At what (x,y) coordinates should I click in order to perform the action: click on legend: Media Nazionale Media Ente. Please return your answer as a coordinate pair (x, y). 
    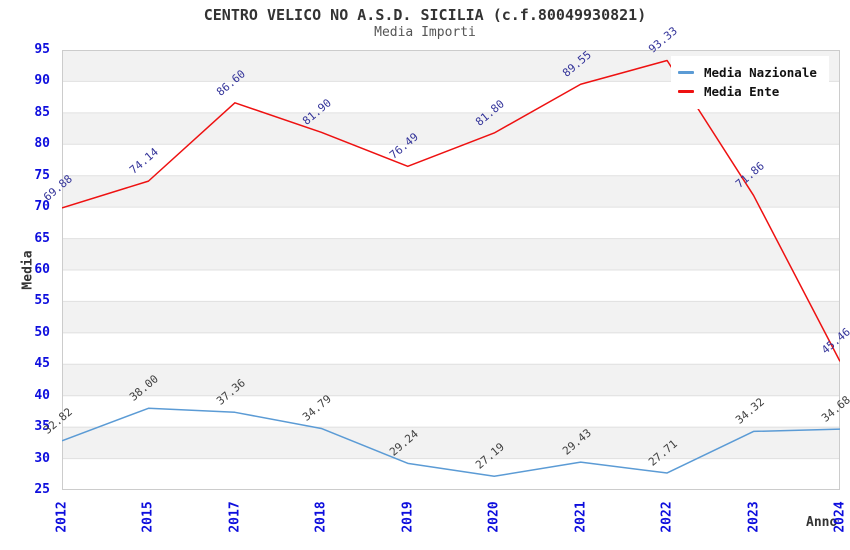
    Looking at the image, I should click on (750, 82).